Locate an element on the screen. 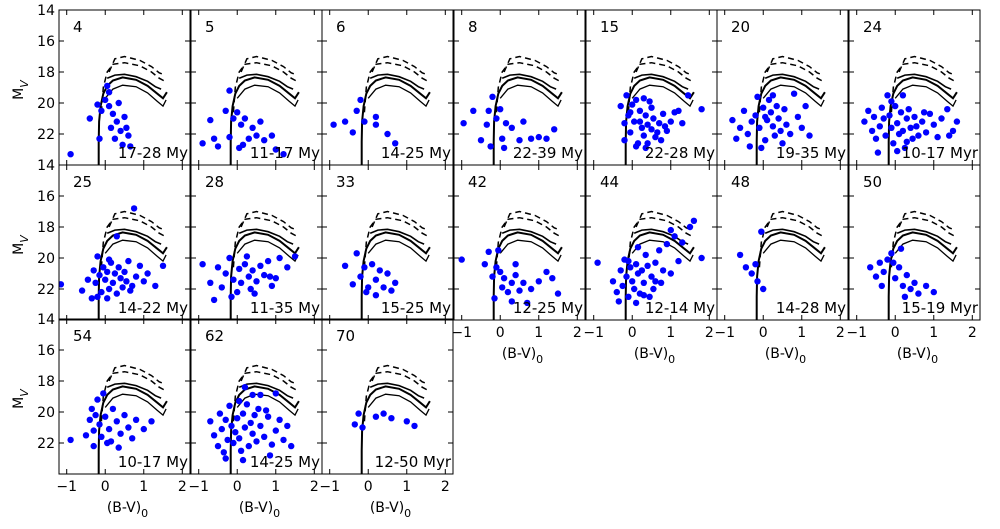  panel-id-label: 4 is located at coordinates (78, 27).